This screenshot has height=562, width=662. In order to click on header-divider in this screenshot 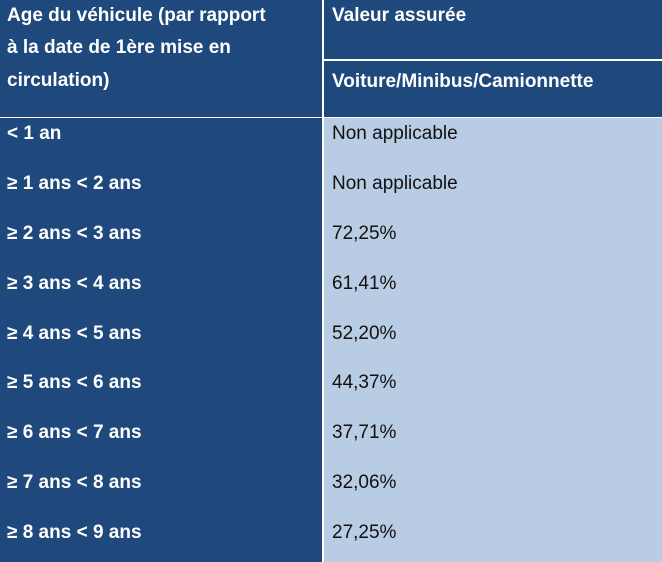, I will do `click(493, 60)`.